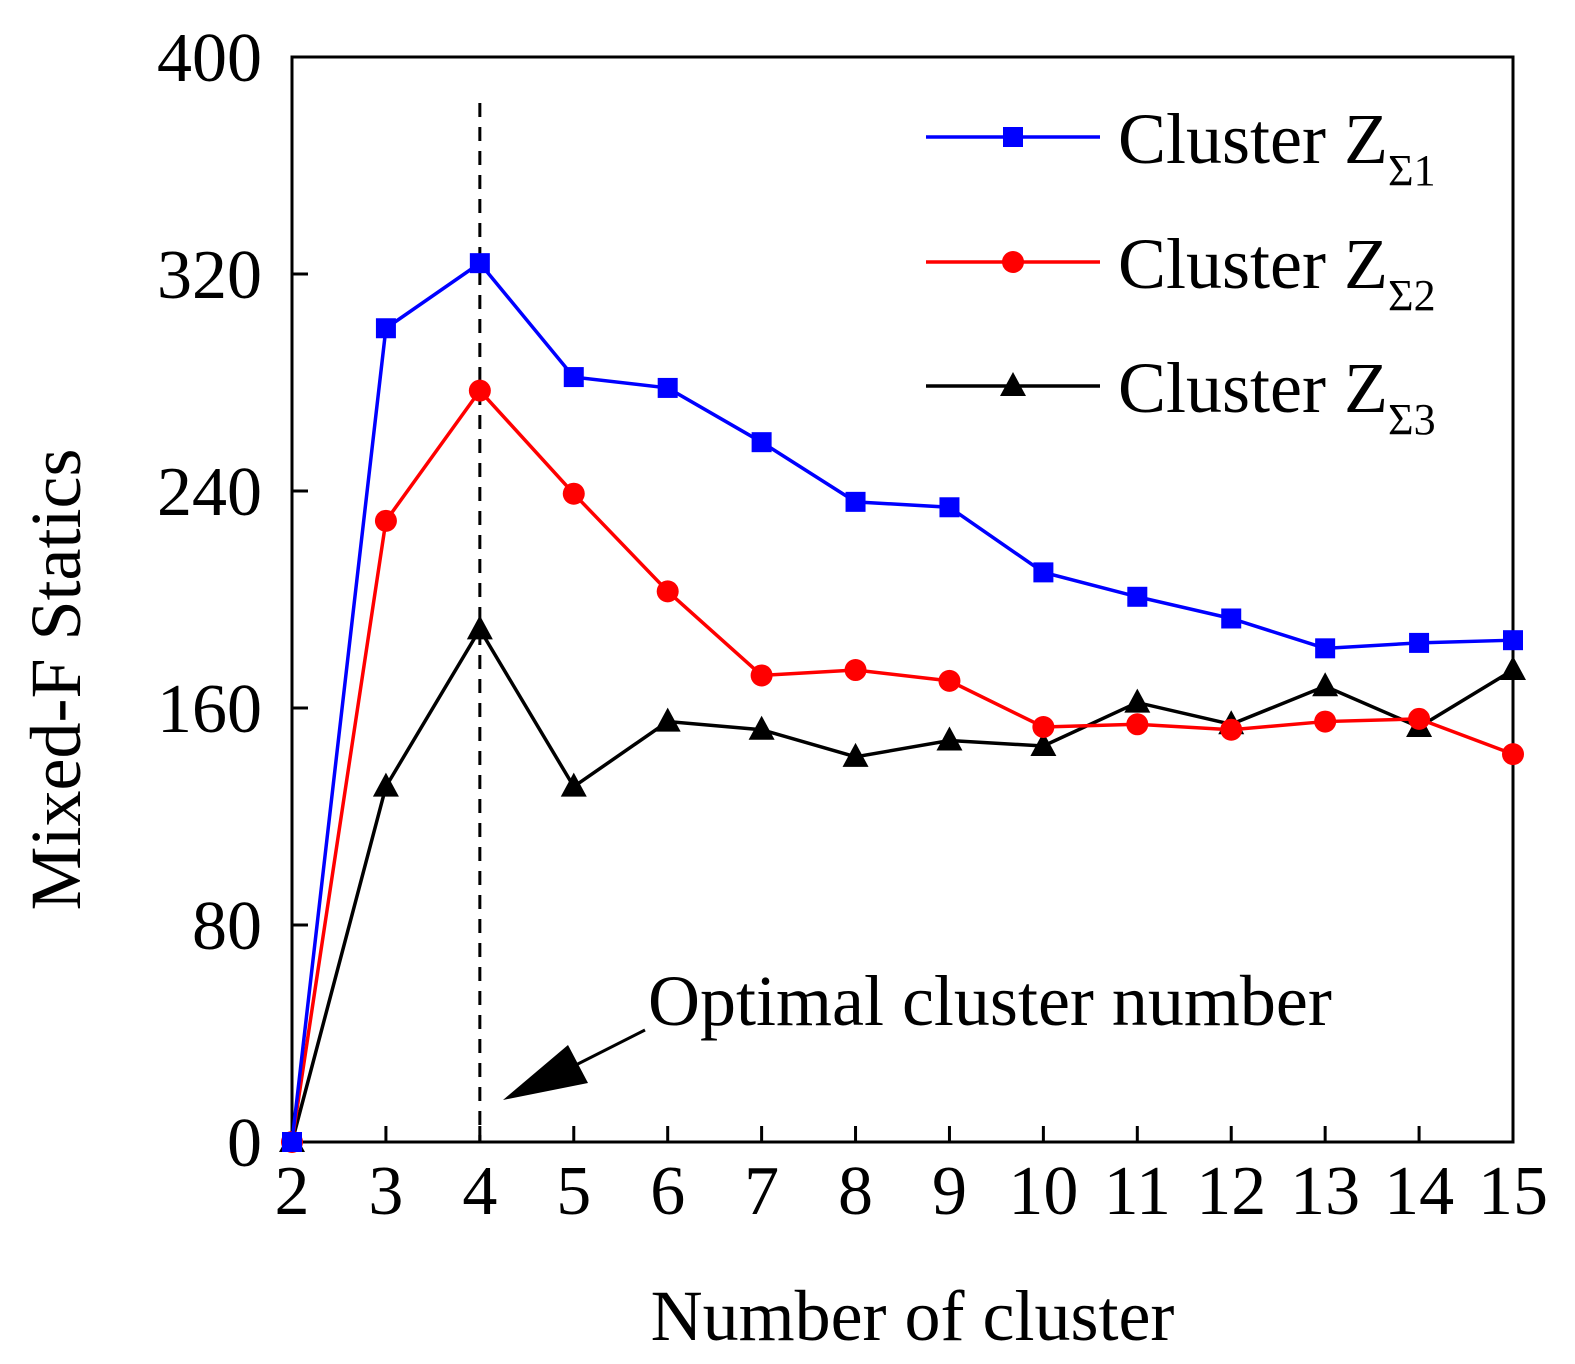 Image resolution: width=1575 pixels, height=1364 pixels. What do you see at coordinates (292, 1191) in the screenshot?
I see `x-tick-label: 2` at bounding box center [292, 1191].